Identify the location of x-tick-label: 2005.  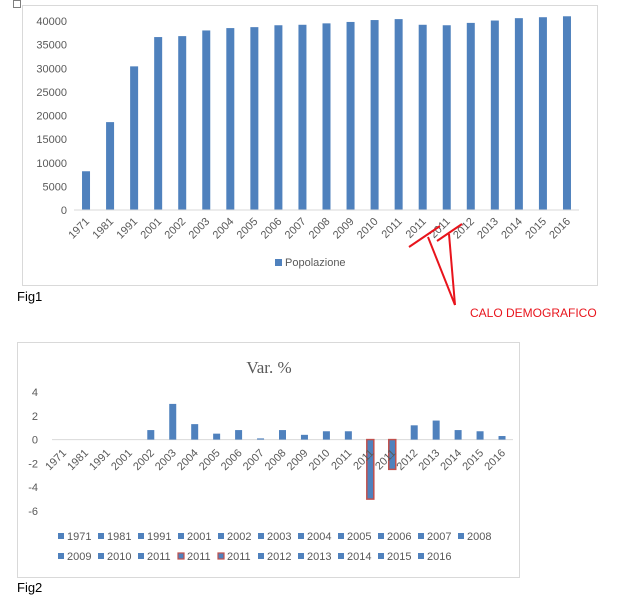
(248, 229).